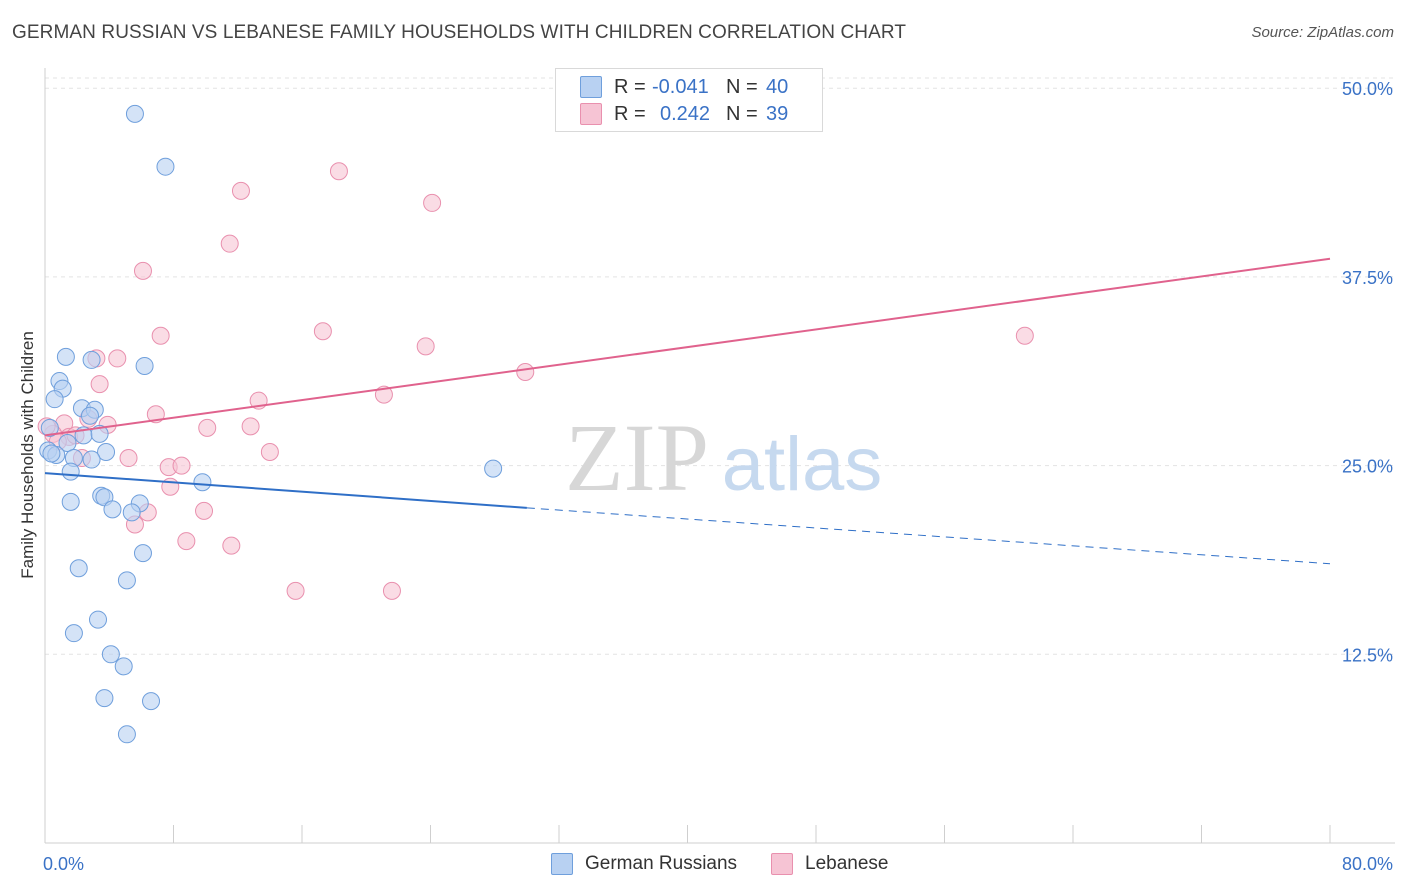 Image resolution: width=1406 pixels, height=892 pixels. What do you see at coordinates (680, 86) in the screenshot?
I see `legend-r-value: -0.041` at bounding box center [680, 86].